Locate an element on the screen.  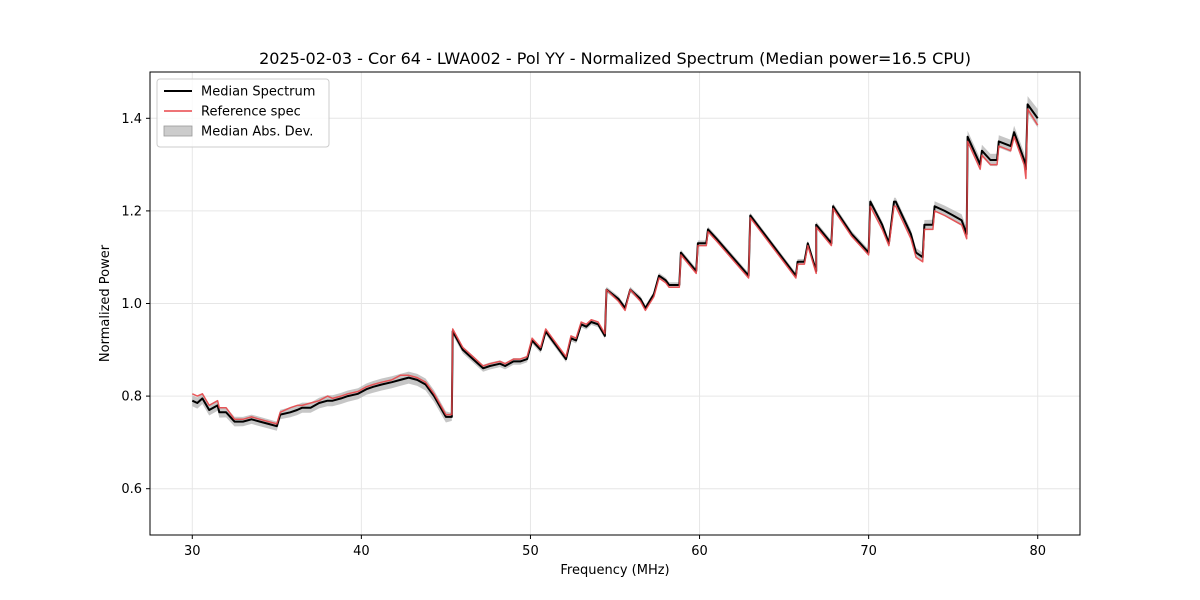
legend-mad-label: Median Abs. Dev. is located at coordinates (257, 132).